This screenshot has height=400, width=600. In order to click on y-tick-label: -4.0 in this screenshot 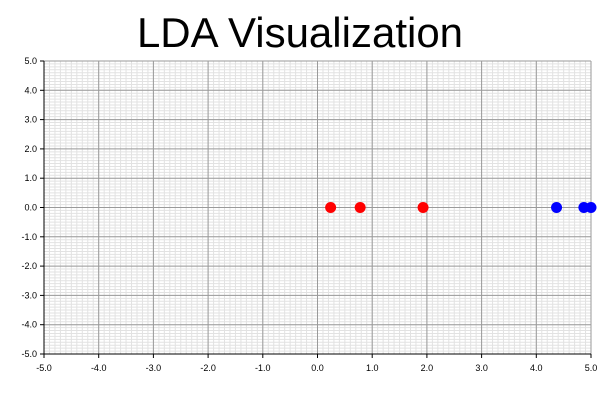, I will do `click(29, 325)`.